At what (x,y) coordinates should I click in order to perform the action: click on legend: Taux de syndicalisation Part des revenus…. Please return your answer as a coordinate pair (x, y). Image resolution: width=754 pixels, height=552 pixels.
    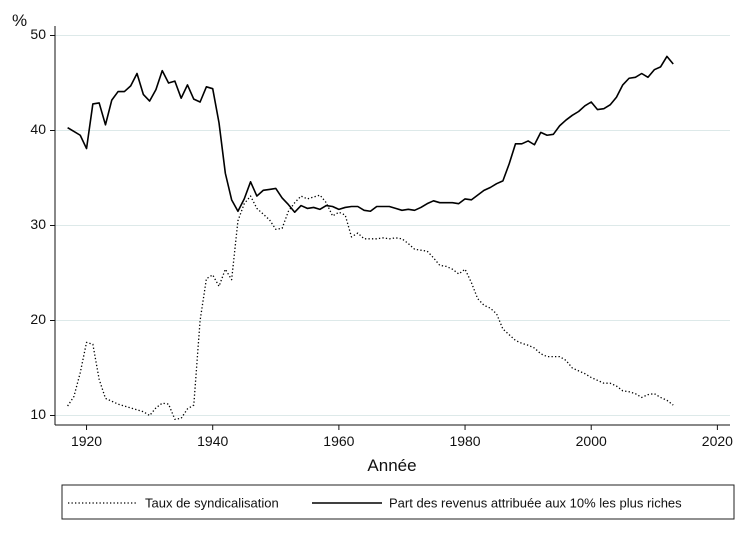
    Looking at the image, I should click on (398, 502).